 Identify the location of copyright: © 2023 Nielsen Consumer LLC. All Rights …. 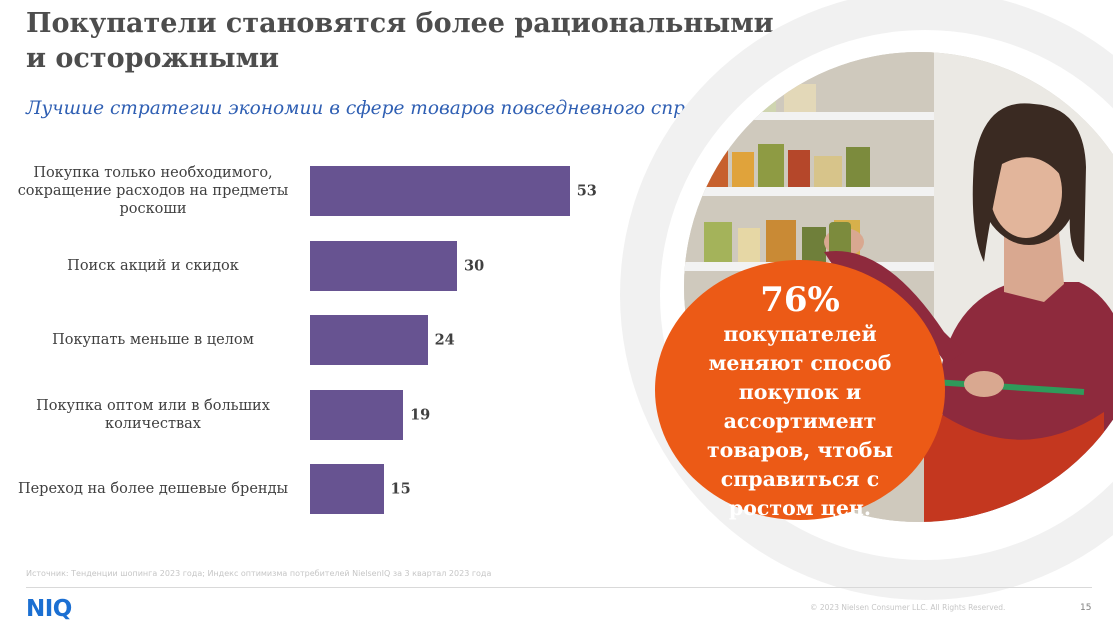
(908, 607).